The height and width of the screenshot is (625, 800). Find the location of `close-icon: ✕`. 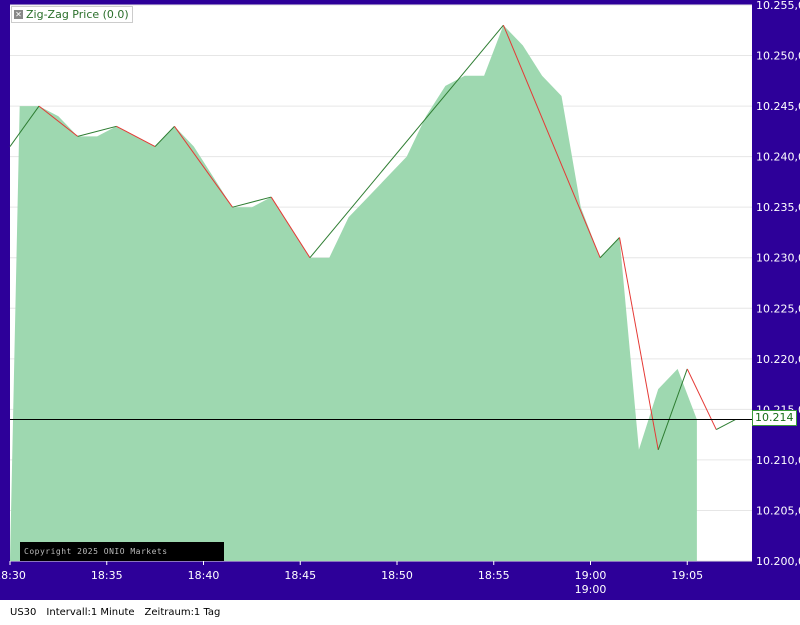

close-icon: ✕ is located at coordinates (18, 14).